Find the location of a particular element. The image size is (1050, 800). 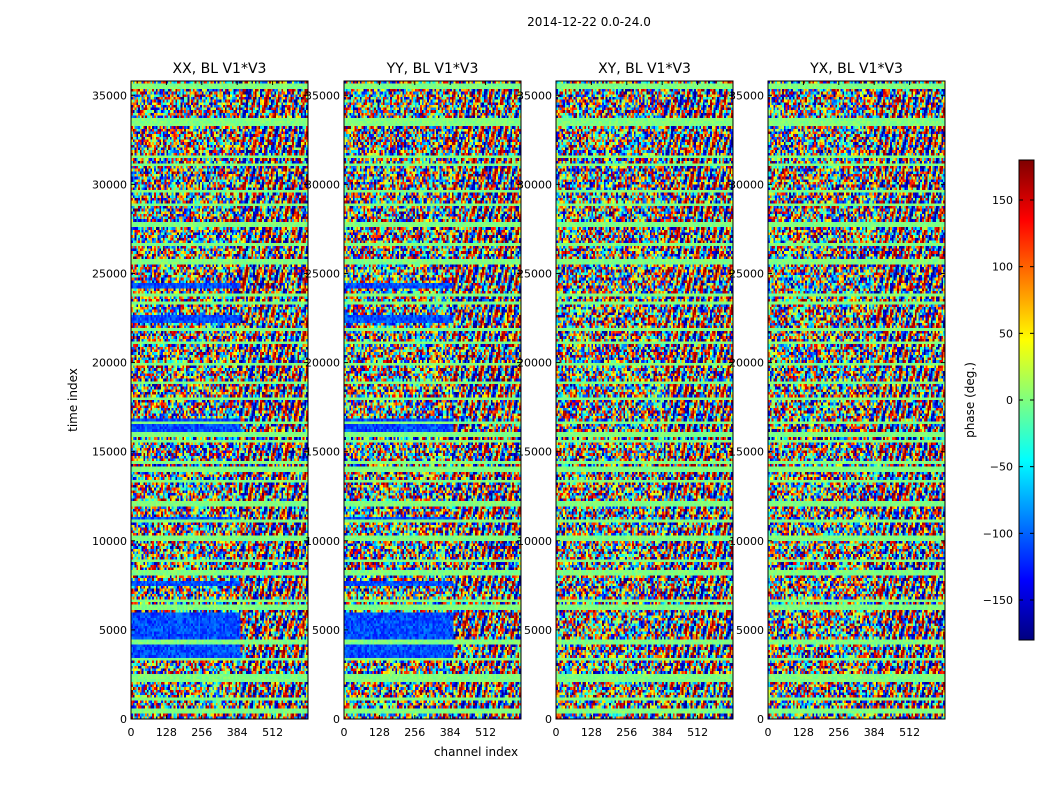

panel-title: YY, BL V1*V3 is located at coordinates (432, 69).